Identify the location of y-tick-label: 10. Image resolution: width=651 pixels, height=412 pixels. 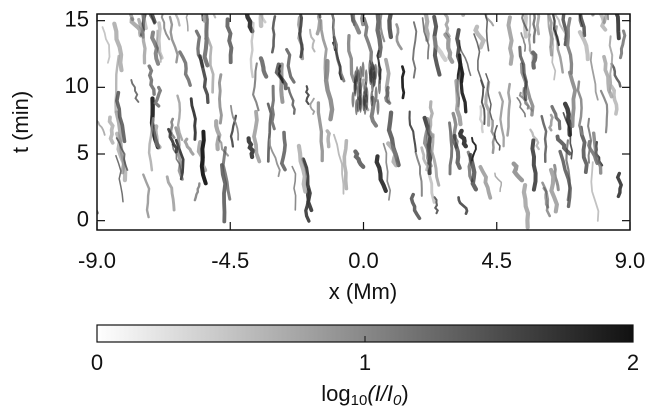
(77, 85).